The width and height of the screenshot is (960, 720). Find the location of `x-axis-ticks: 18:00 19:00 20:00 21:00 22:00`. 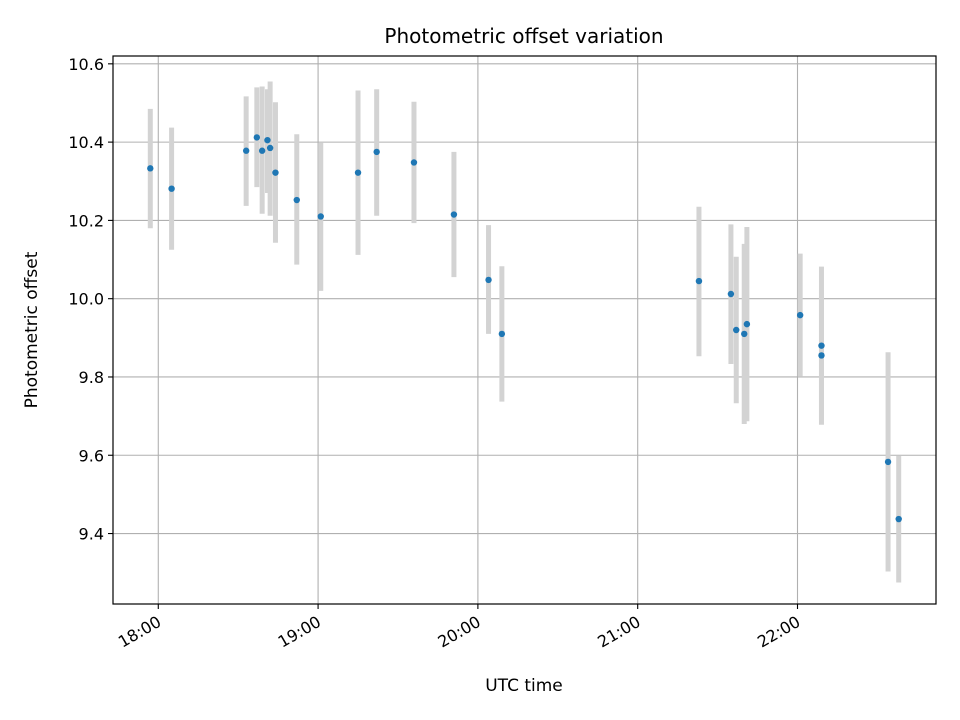

x-axis-ticks: 18:00 19:00 20:00 21:00 22:00 is located at coordinates (459, 628).